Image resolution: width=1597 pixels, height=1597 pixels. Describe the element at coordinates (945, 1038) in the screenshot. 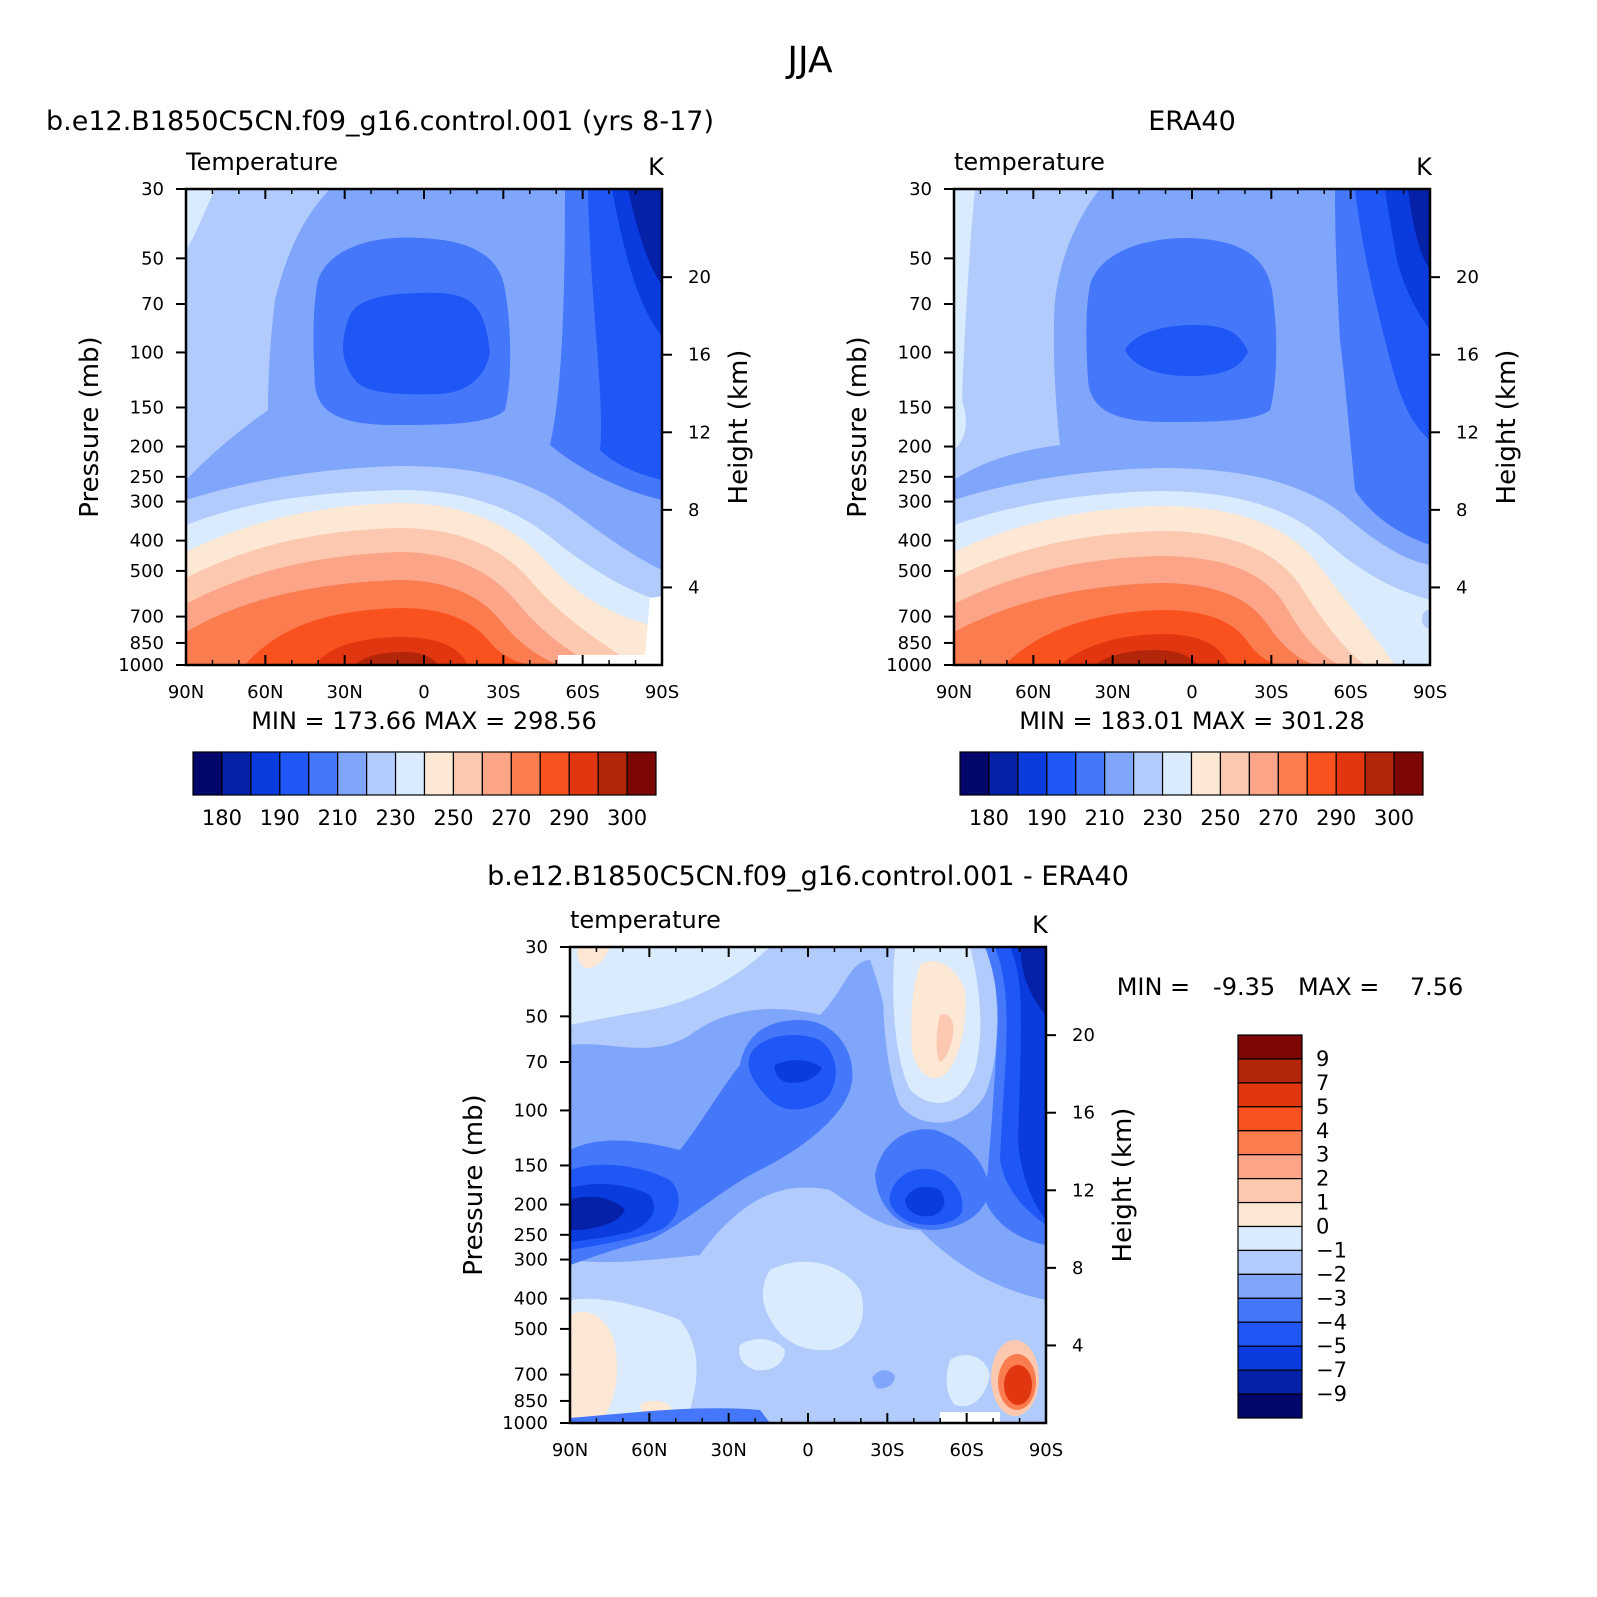

I see `band-diff-sh-warm-core` at that location.